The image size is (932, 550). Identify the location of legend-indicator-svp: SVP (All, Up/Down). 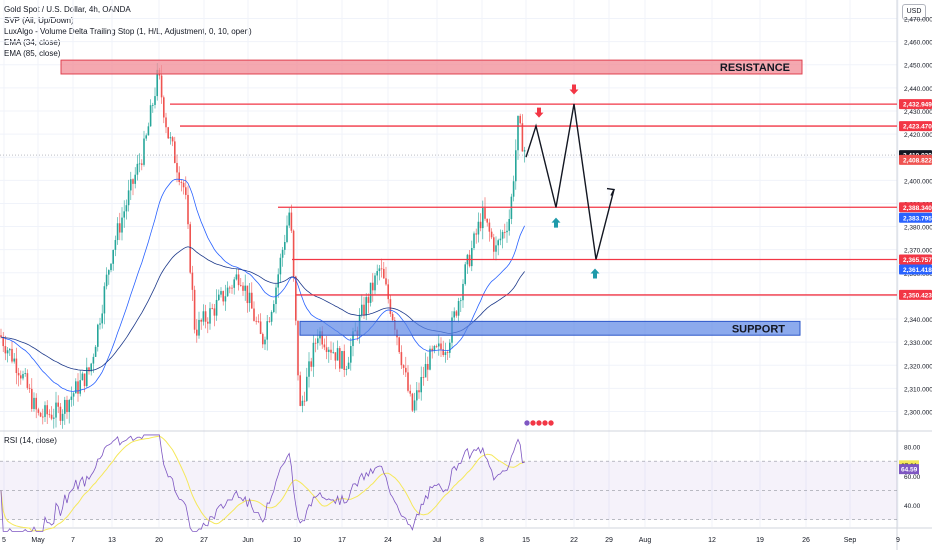
(39, 20).